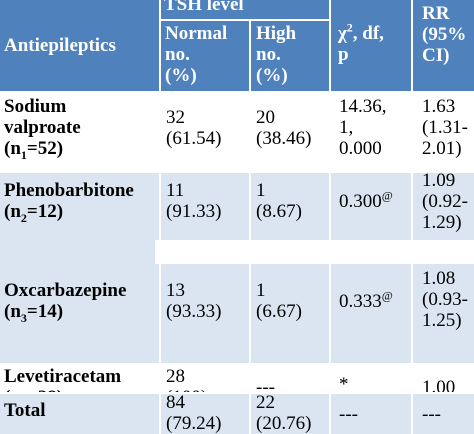  I want to click on n-subscript: 1, so click(23, 154).